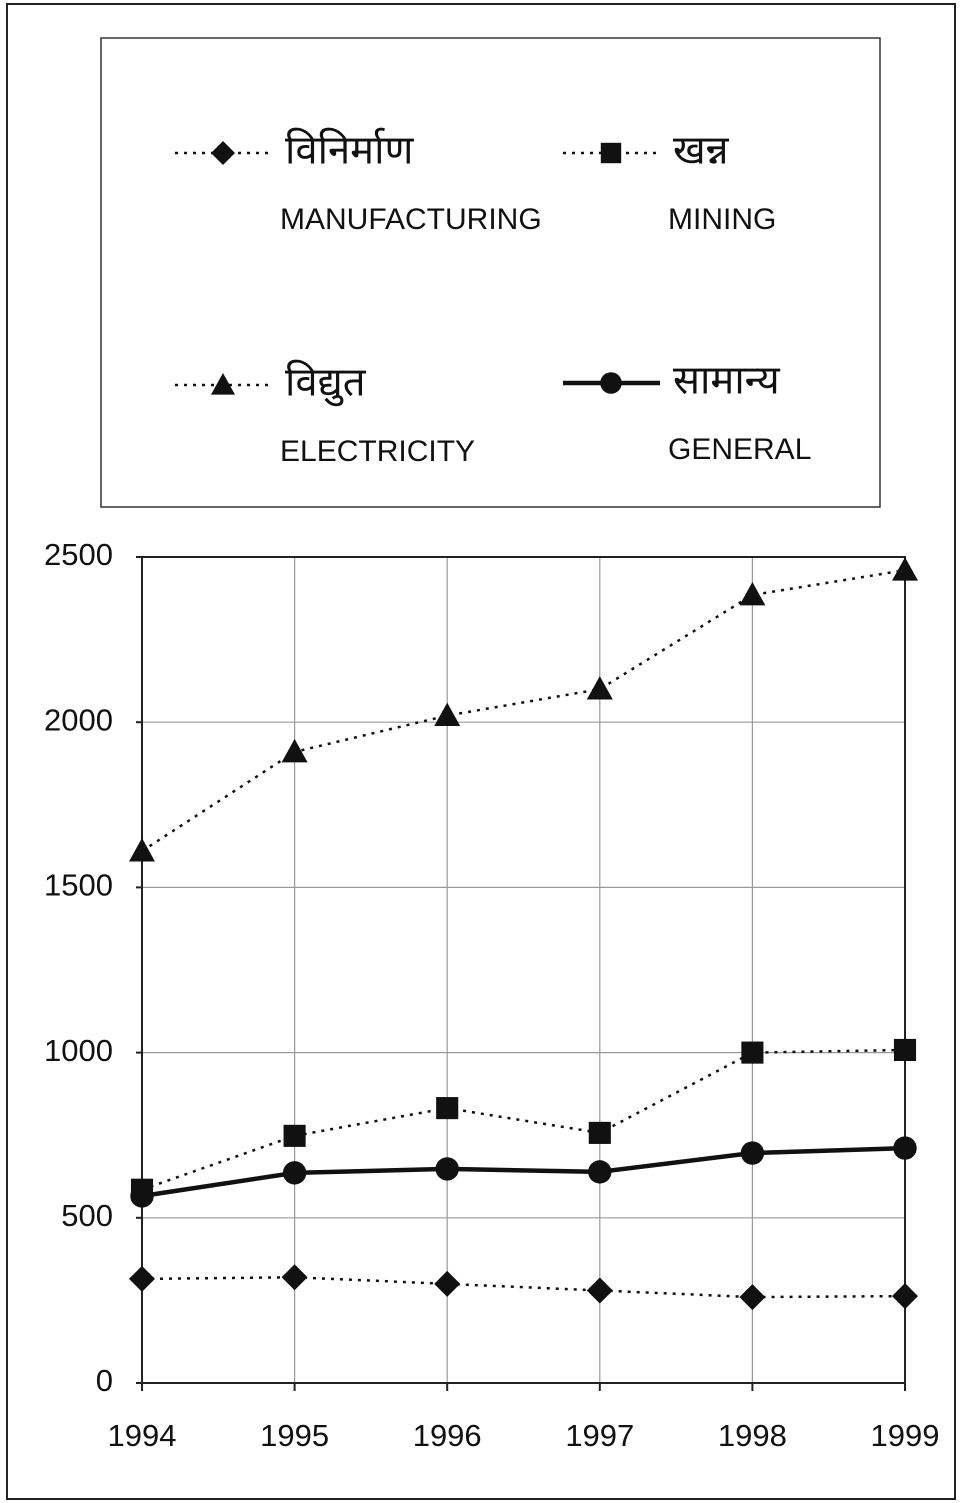 This screenshot has width=962, height=1503. I want to click on y-tick-label: 1000, so click(78, 1050).